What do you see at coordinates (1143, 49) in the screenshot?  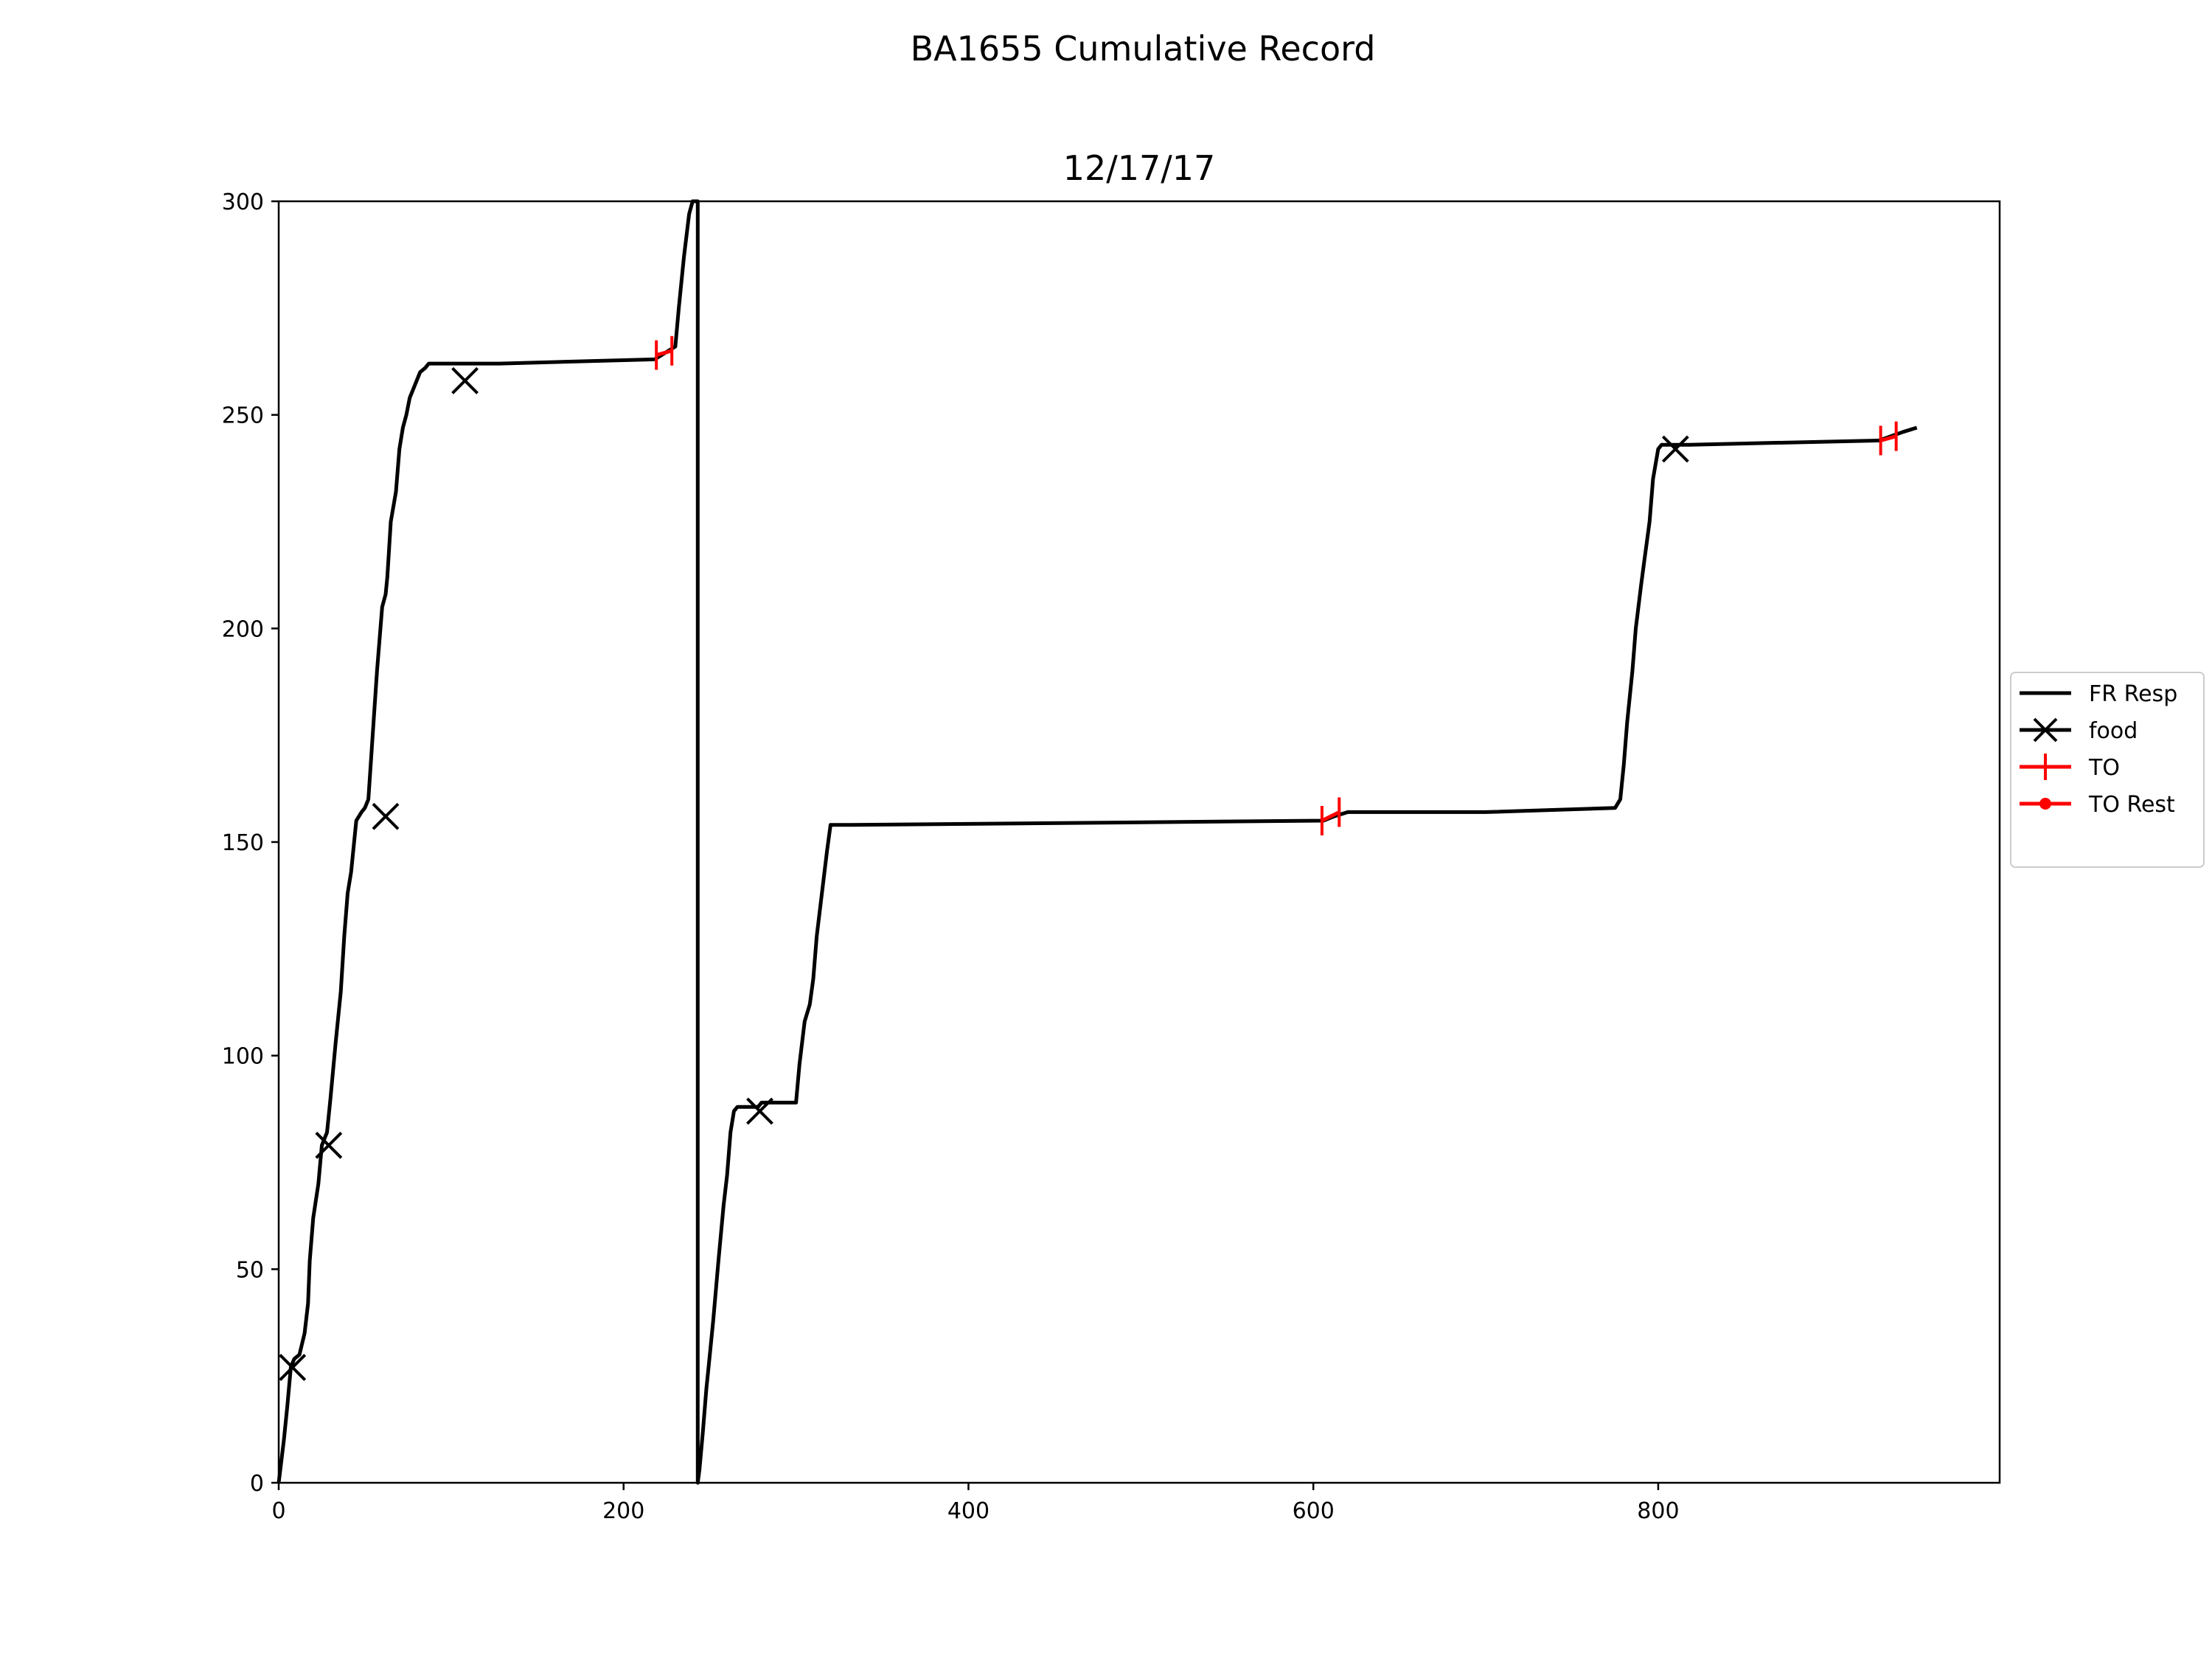 I see `chart-suptitle: BA1655 Cumulative Record` at bounding box center [1143, 49].